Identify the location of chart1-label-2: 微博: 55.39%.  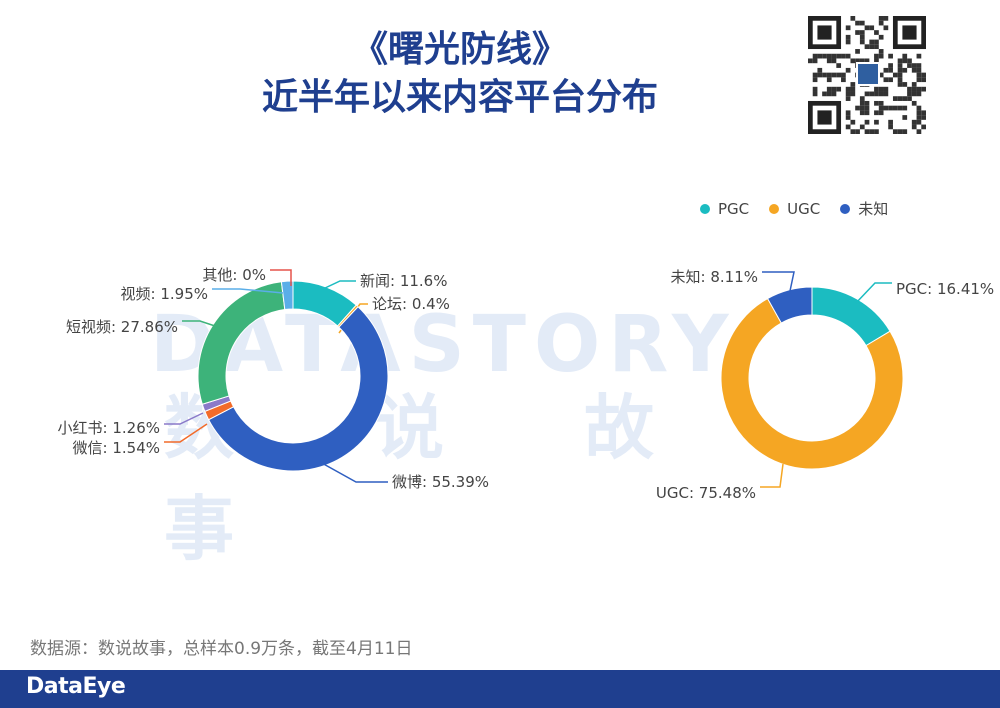
(440, 482).